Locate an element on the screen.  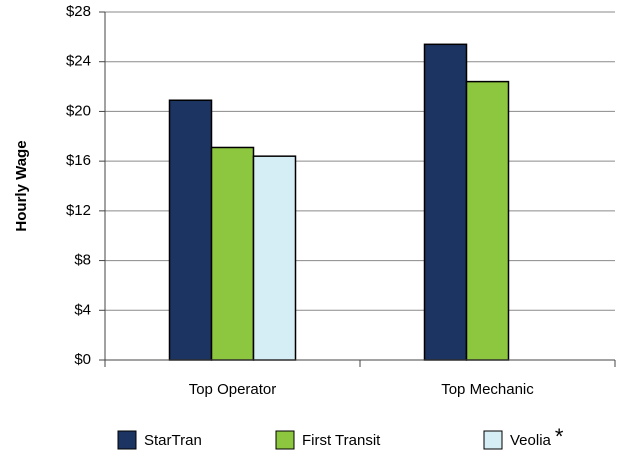
y-tick-label: $0 is located at coordinates (82, 359).